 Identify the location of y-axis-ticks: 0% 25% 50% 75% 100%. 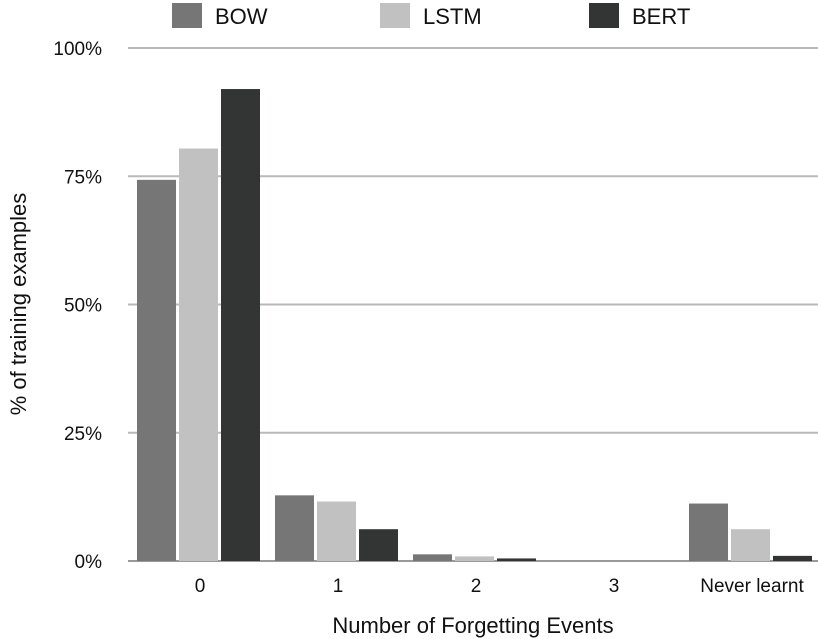
(77, 306).